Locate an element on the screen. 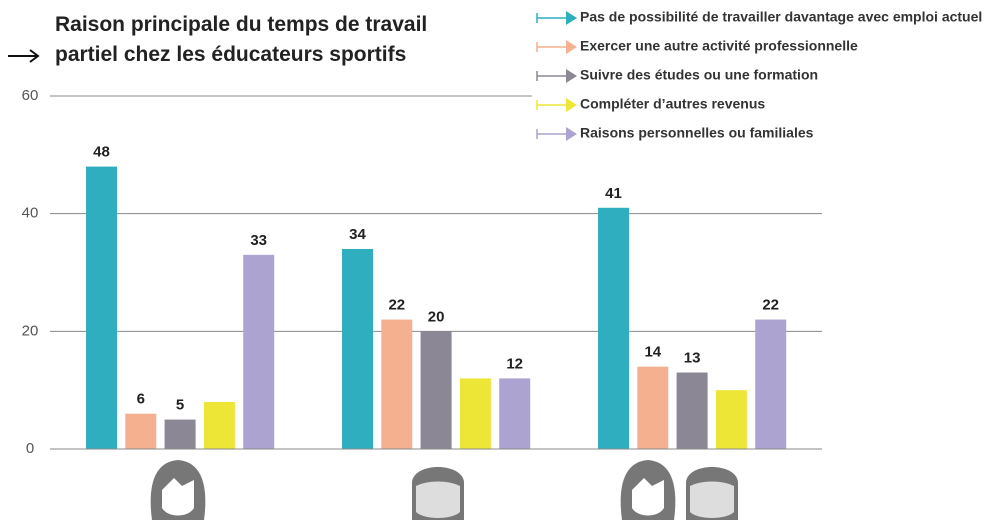 The width and height of the screenshot is (1008, 522). legend-background is located at coordinates (770, 77).